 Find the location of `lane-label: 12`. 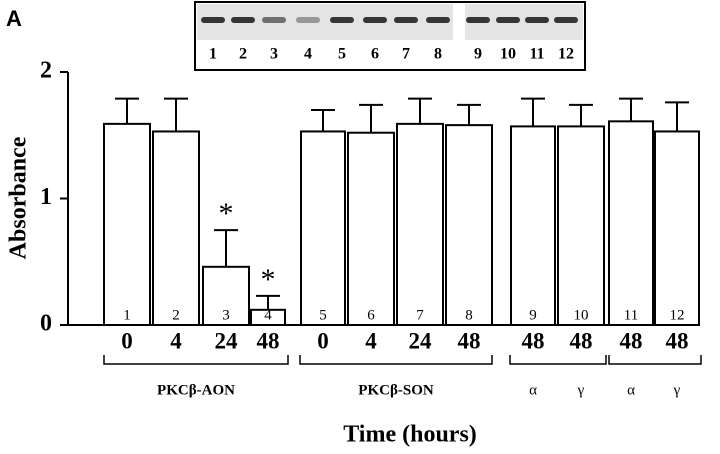

lane-label: 12 is located at coordinates (677, 315).